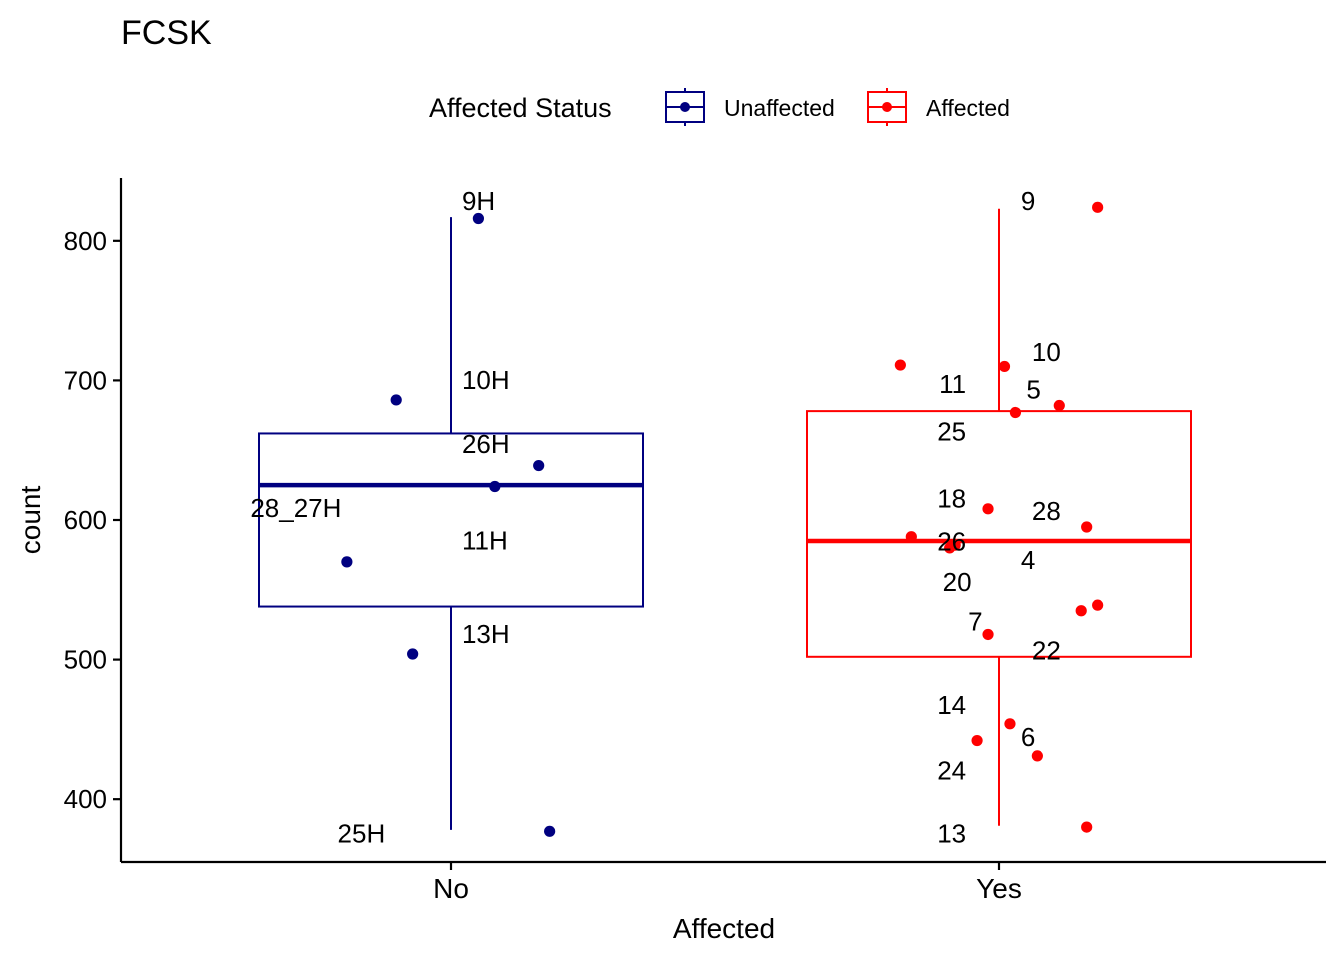 The height and width of the screenshot is (960, 1344). What do you see at coordinates (295, 508) in the screenshot?
I see `unaffected-point-label: 28_27H` at bounding box center [295, 508].